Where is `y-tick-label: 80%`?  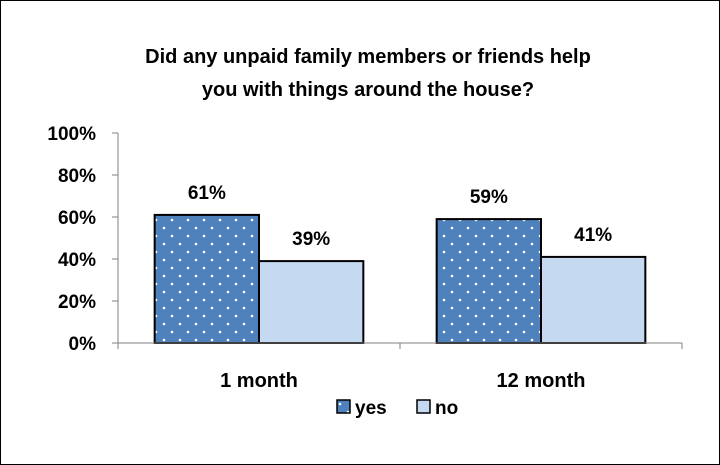 y-tick-label: 80% is located at coordinates (77, 176).